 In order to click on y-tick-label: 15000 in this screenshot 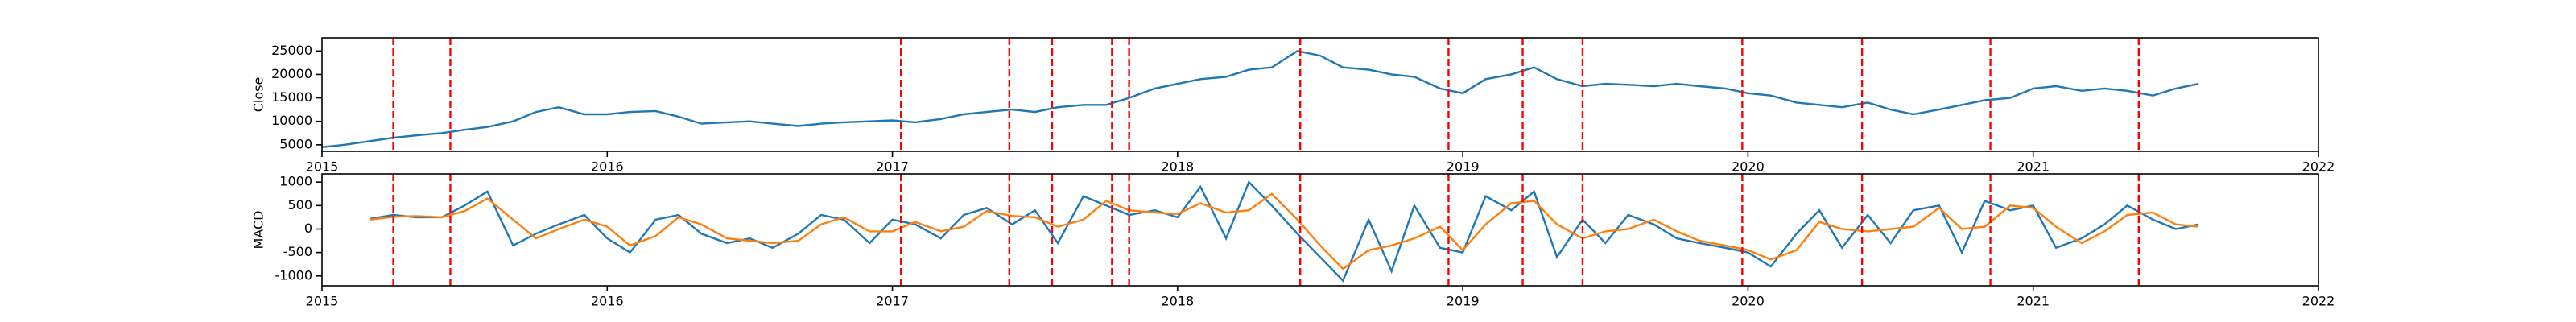, I will do `click(291, 97)`.